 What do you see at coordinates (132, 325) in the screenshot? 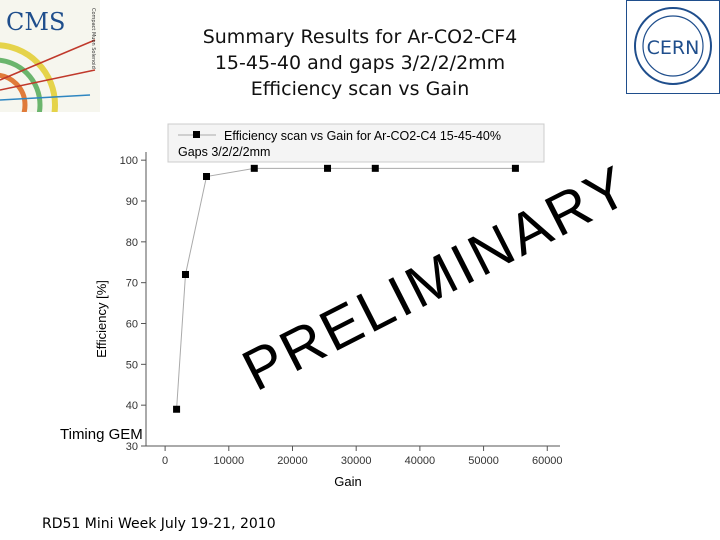
I see `y-tick-label: 60` at bounding box center [132, 325].